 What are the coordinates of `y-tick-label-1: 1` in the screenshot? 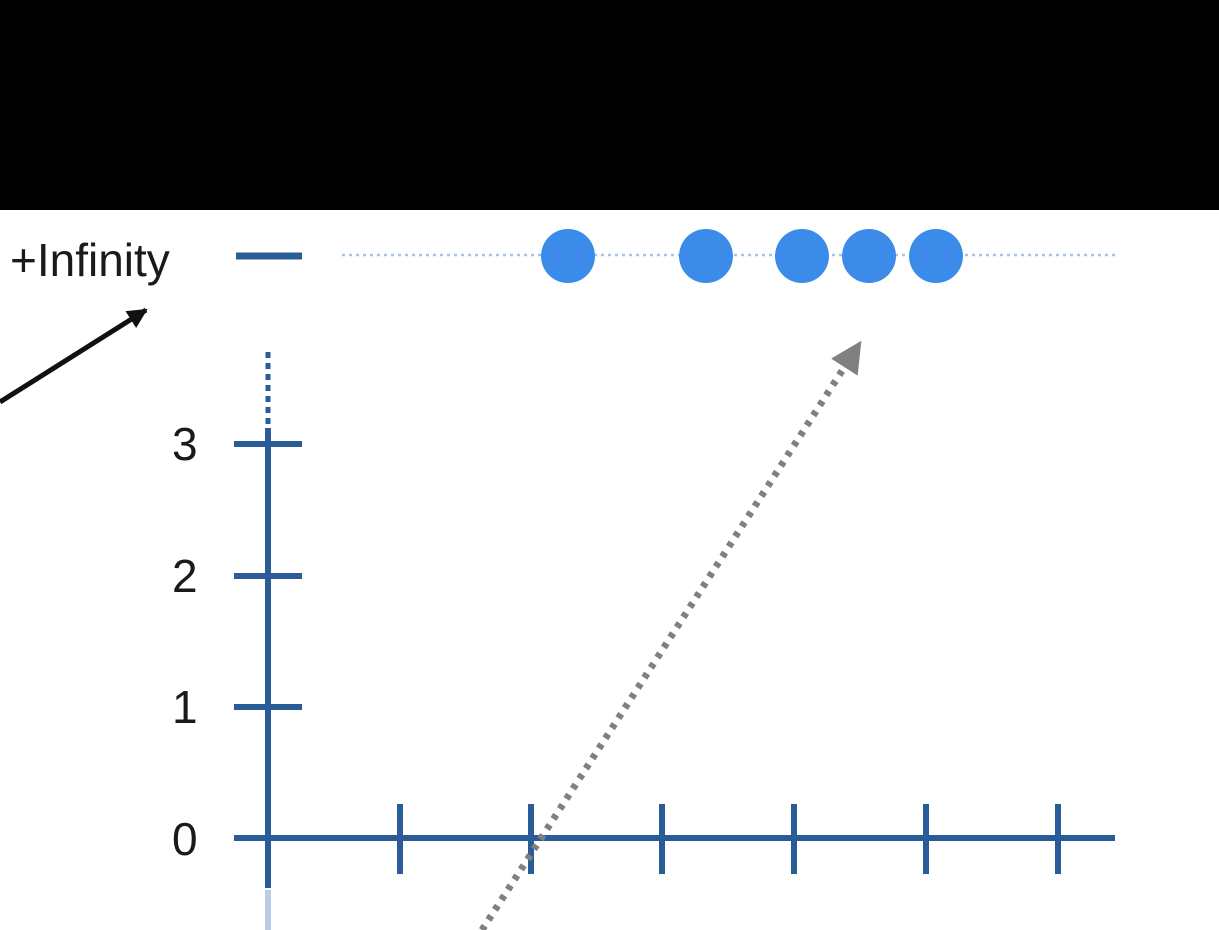 It's located at (185, 707).